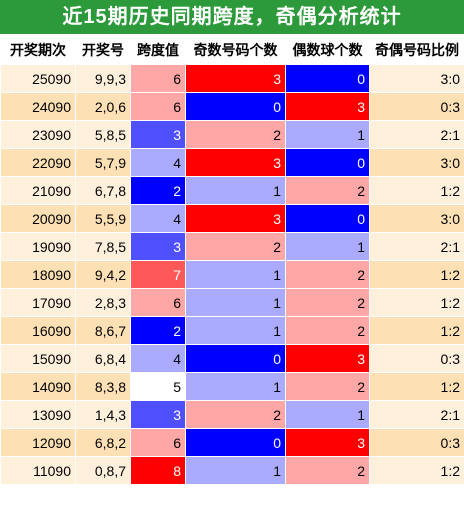 The width and height of the screenshot is (464, 516). What do you see at coordinates (38, 106) in the screenshot?
I see `cell-period: 24090` at bounding box center [38, 106].